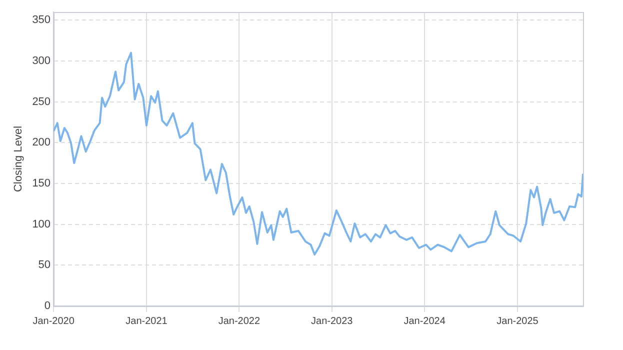  Describe the element at coordinates (44, 265) in the screenshot. I see `y-tick-label: 50` at that location.